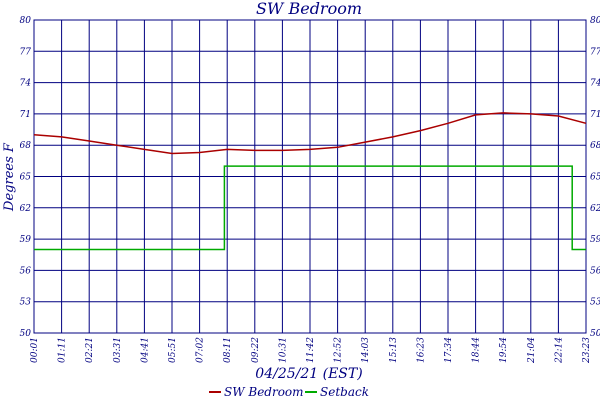 The image size is (600, 400). What do you see at coordinates (26, 271) in the screenshot?
I see `y-tick-label: 56` at bounding box center [26, 271].